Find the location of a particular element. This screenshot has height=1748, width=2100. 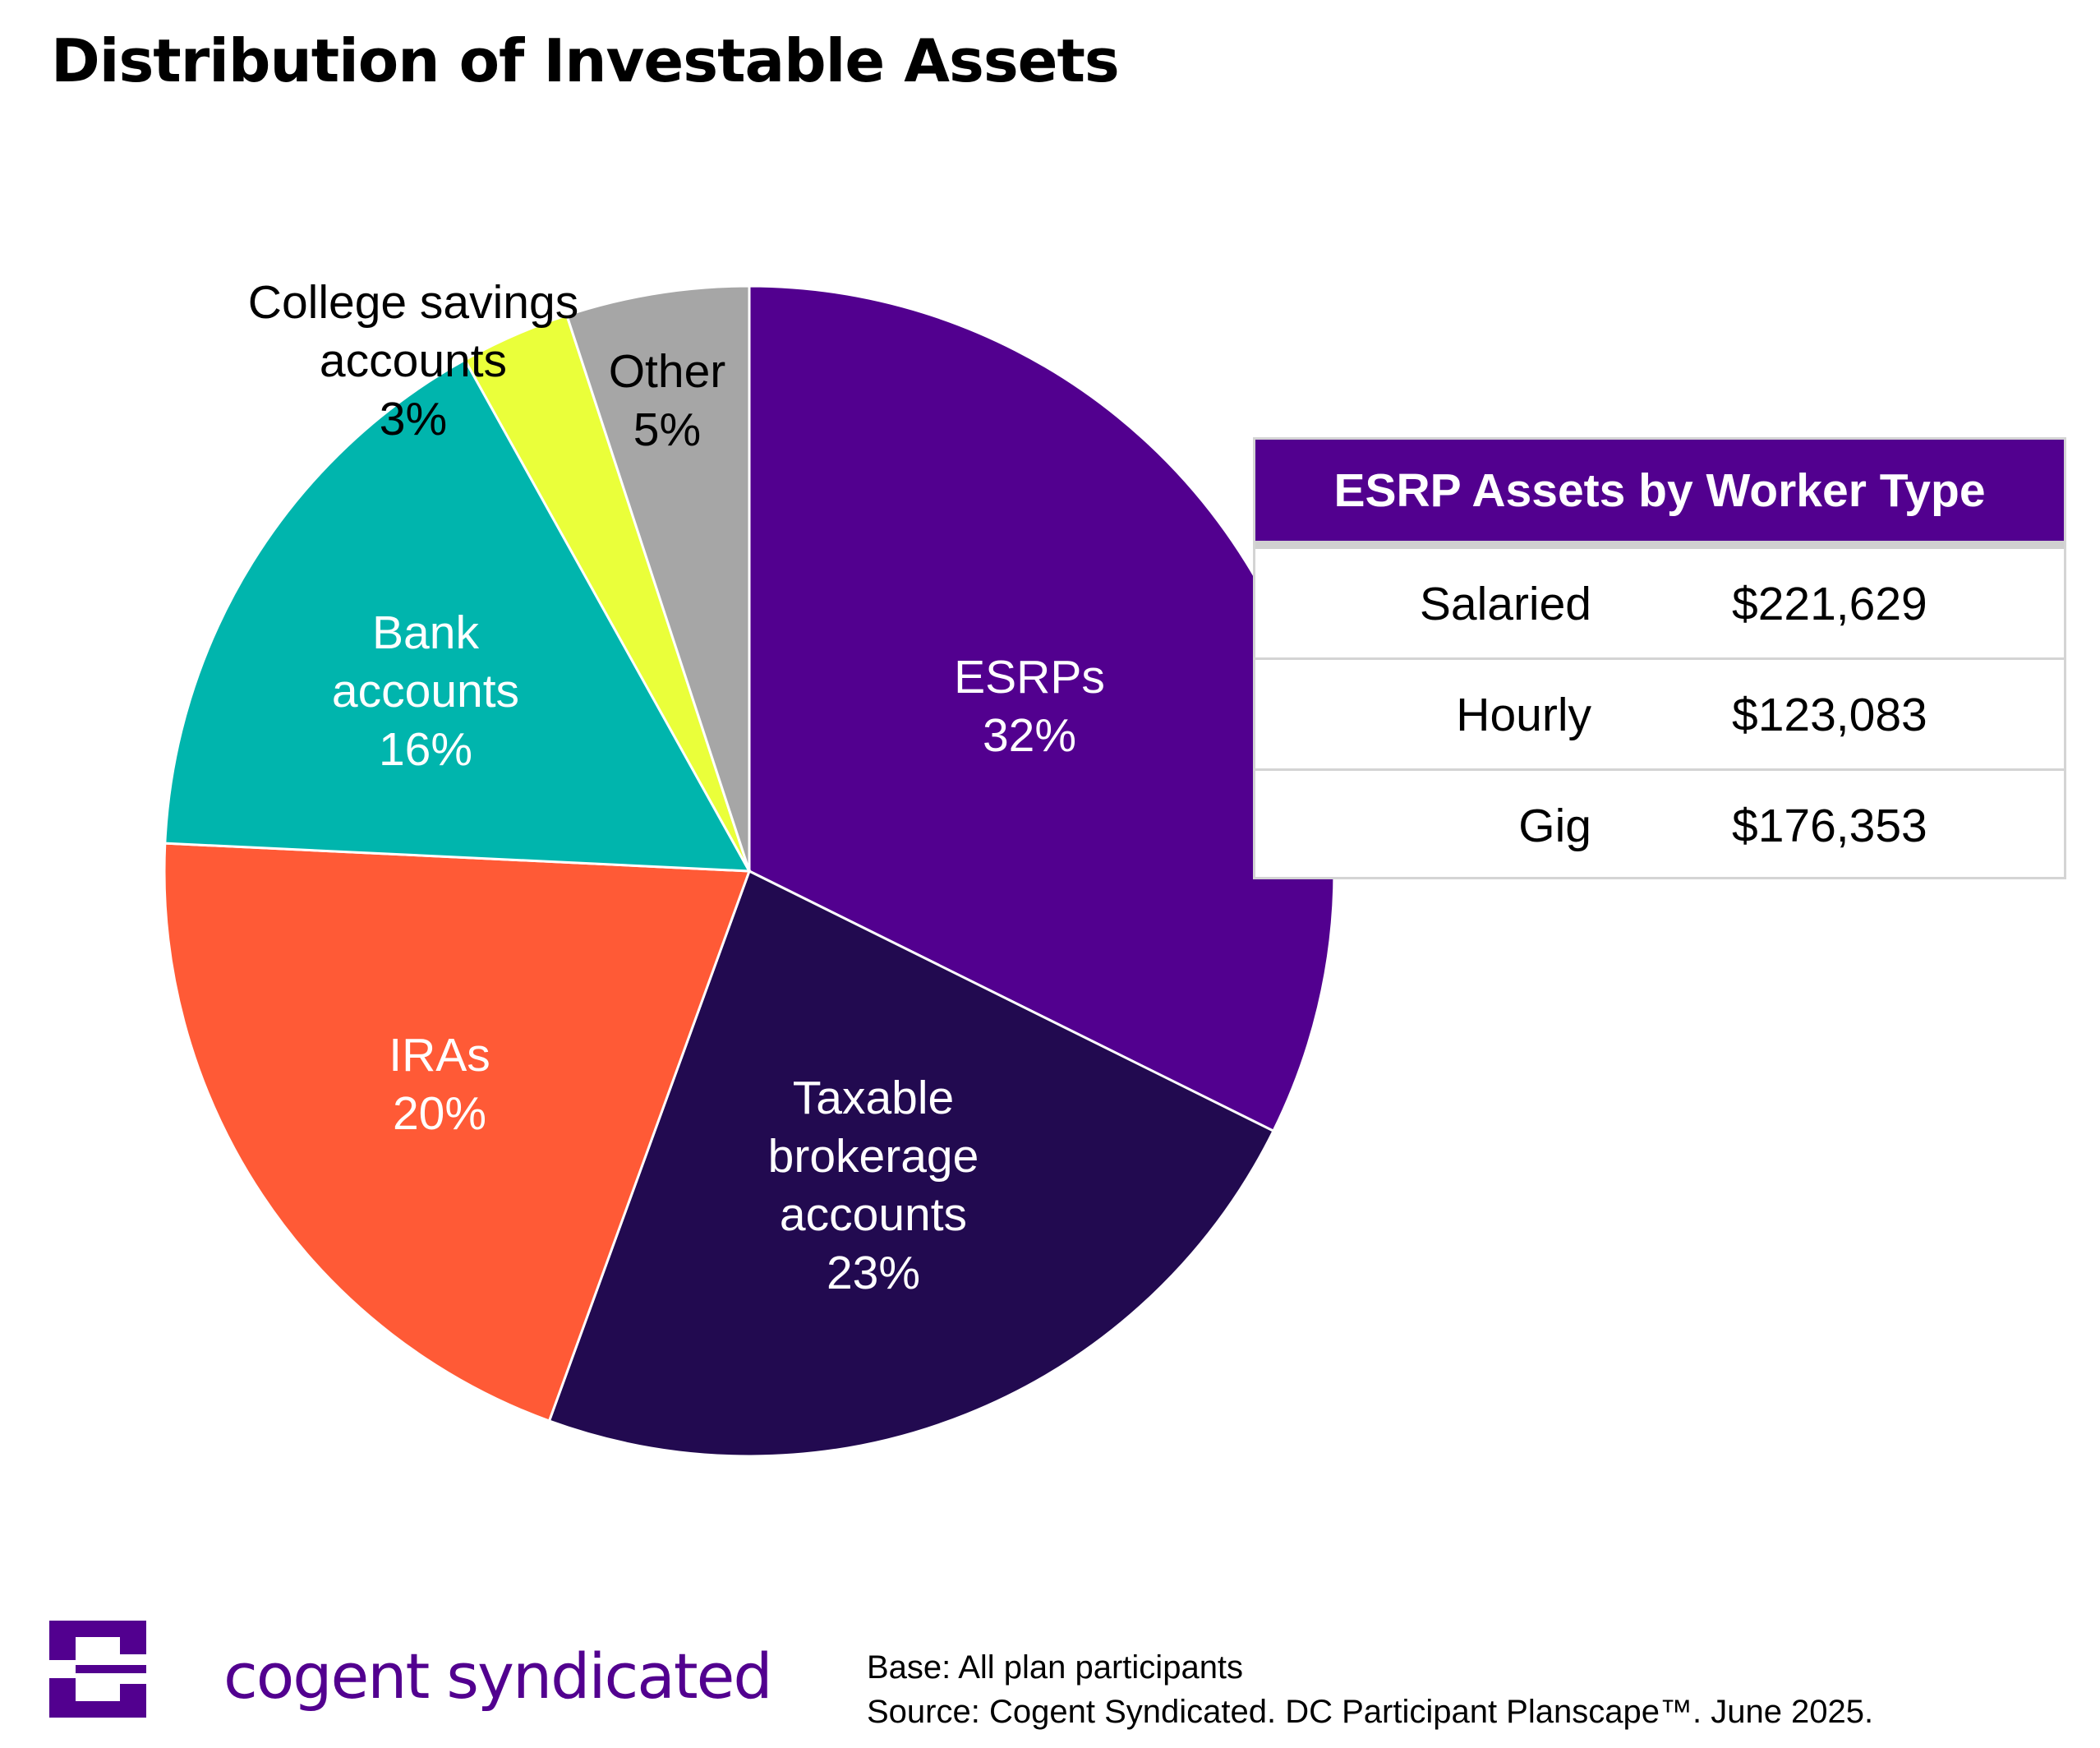

table-row: Hourly $123,083 is located at coordinates (1659, 716).